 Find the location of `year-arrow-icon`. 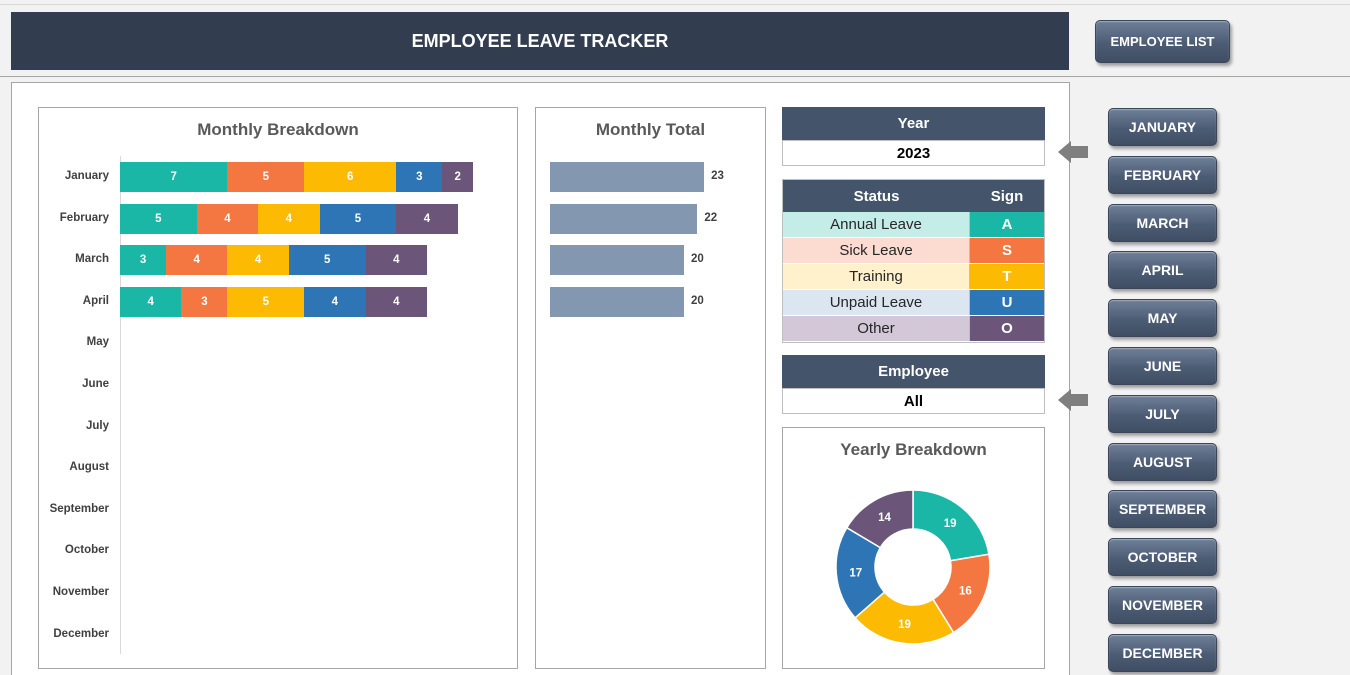

year-arrow-icon is located at coordinates (1073, 152).